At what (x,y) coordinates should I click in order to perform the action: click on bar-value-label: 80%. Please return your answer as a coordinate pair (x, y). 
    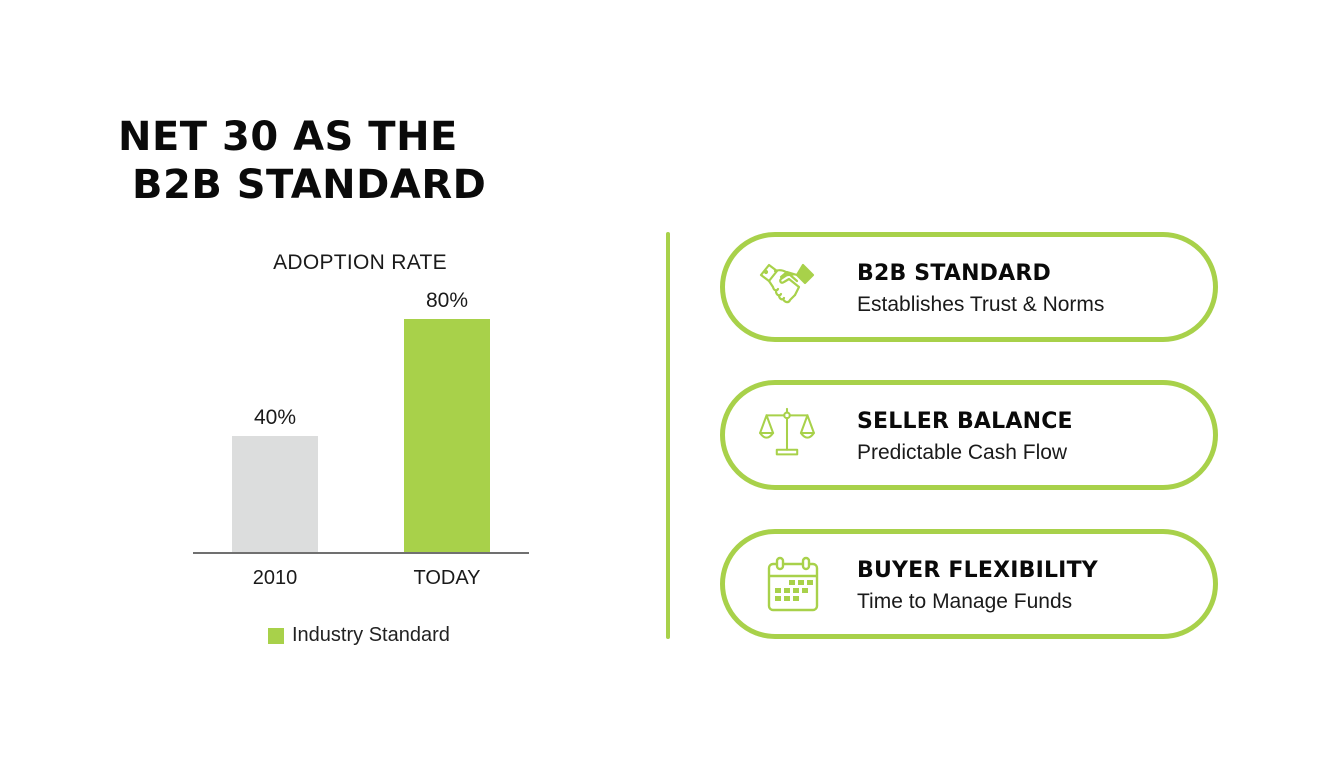
    Looking at the image, I should click on (447, 300).